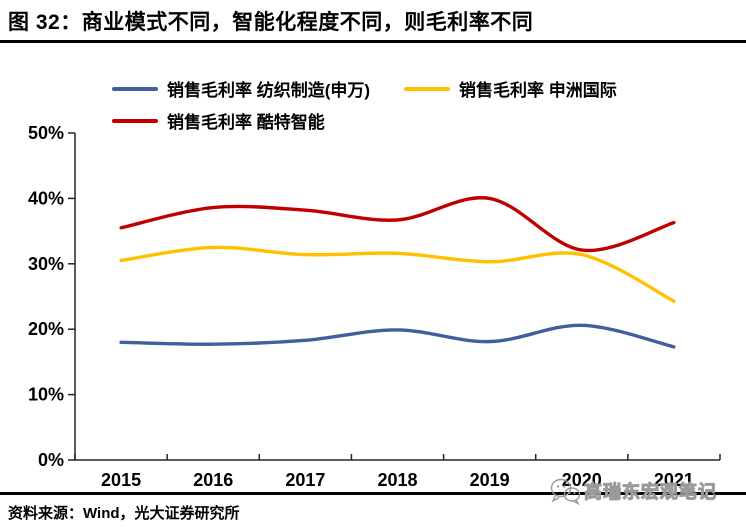 The image size is (746, 527). I want to click on x-tick-label: 2017, so click(305, 480).